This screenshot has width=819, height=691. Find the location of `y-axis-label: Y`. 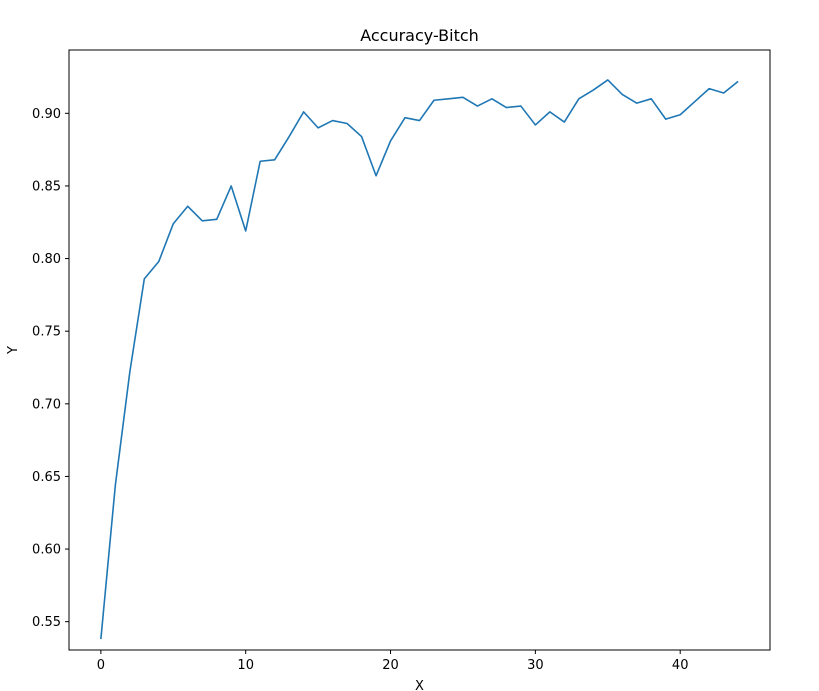

y-axis-label: Y is located at coordinates (13, 350).